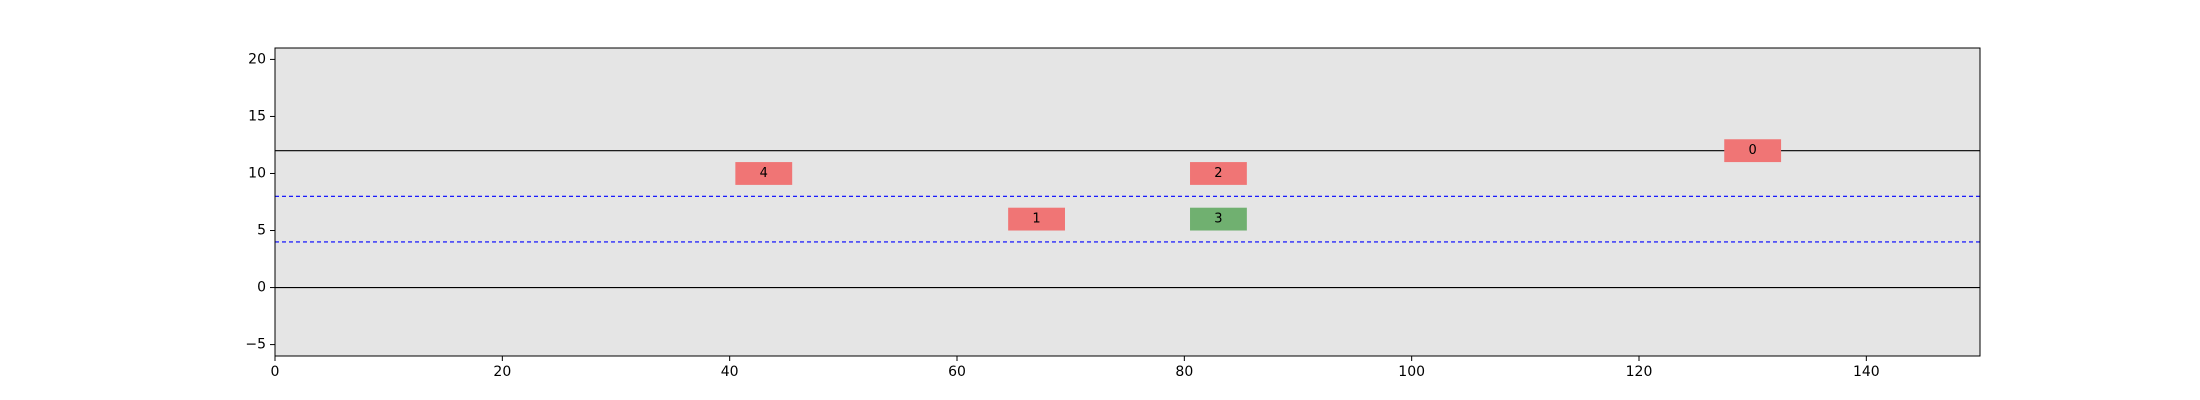  Describe the element at coordinates (730, 372) in the screenshot. I see `x-tick-label: 40` at that location.